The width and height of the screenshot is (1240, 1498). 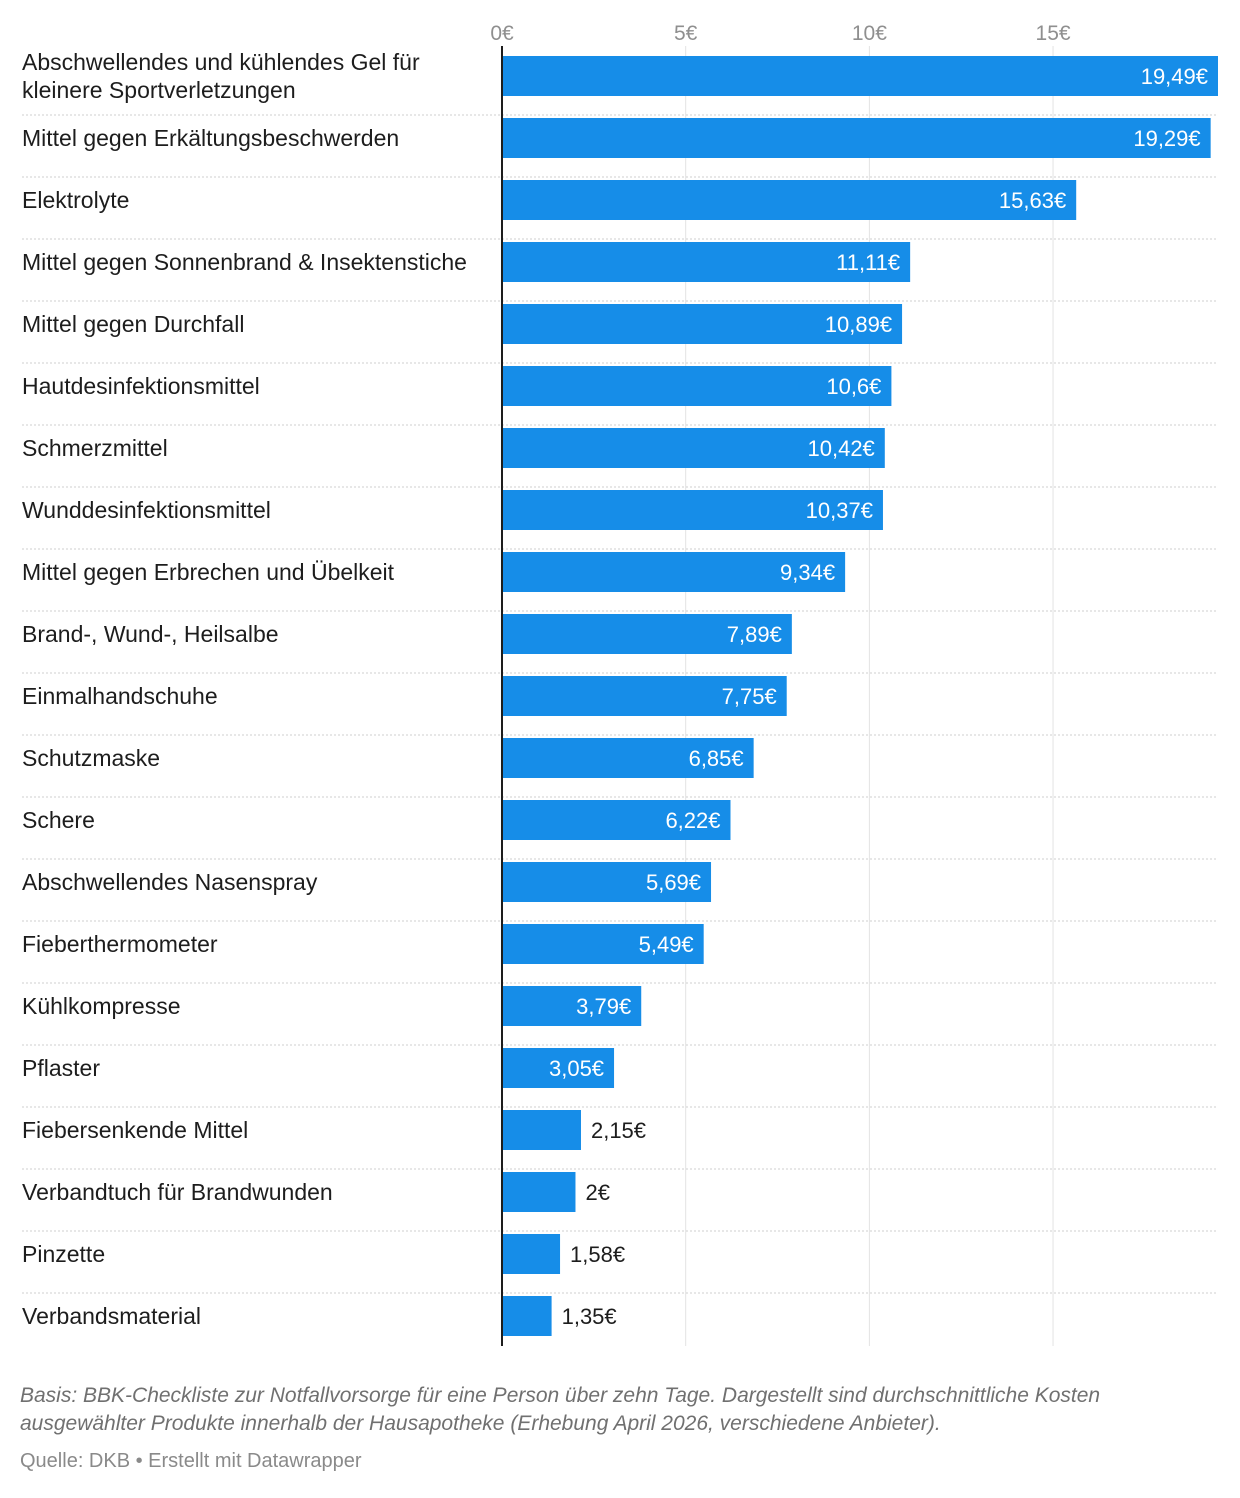 I want to click on category-label: Mittel gegen Durchfall, so click(x=133, y=324).